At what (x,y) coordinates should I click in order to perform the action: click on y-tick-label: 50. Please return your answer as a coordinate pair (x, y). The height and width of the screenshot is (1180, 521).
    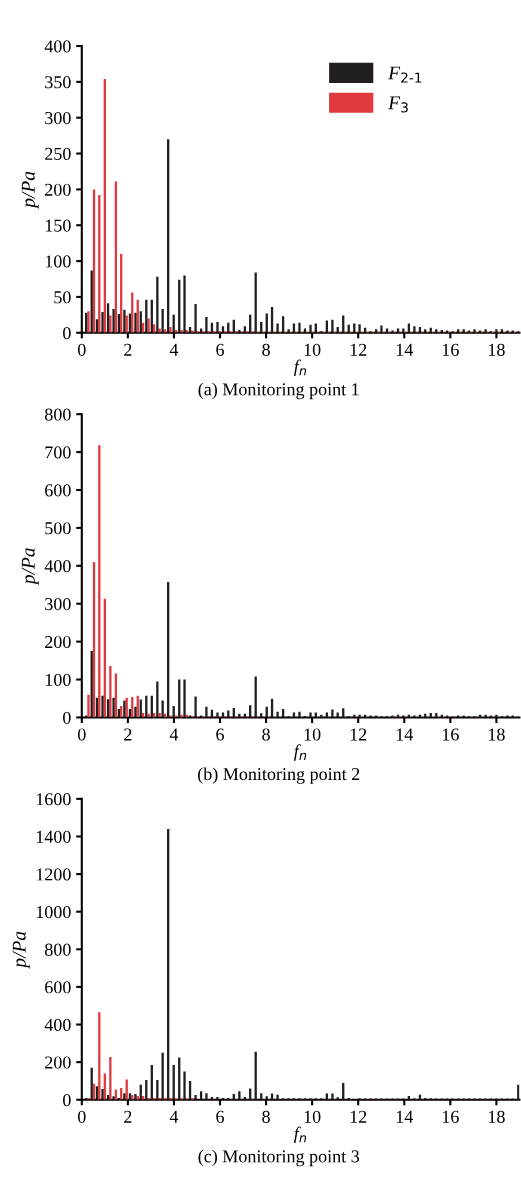
    Looking at the image, I should click on (62, 297).